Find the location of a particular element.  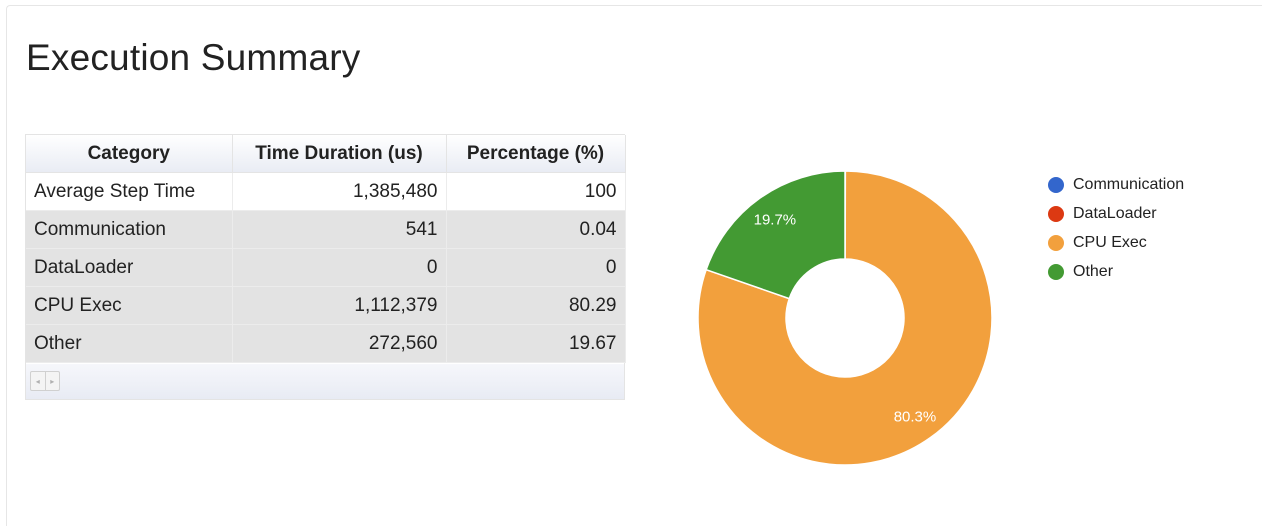

legend-label: Communication is located at coordinates (1129, 184).